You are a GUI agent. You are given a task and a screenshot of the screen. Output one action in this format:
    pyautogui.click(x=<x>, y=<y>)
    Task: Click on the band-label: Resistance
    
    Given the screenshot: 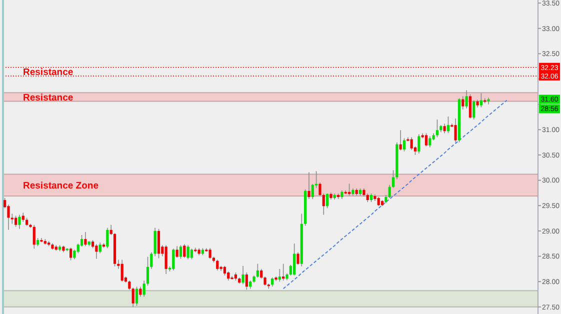 What is the action you would take?
    pyautogui.click(x=48, y=98)
    